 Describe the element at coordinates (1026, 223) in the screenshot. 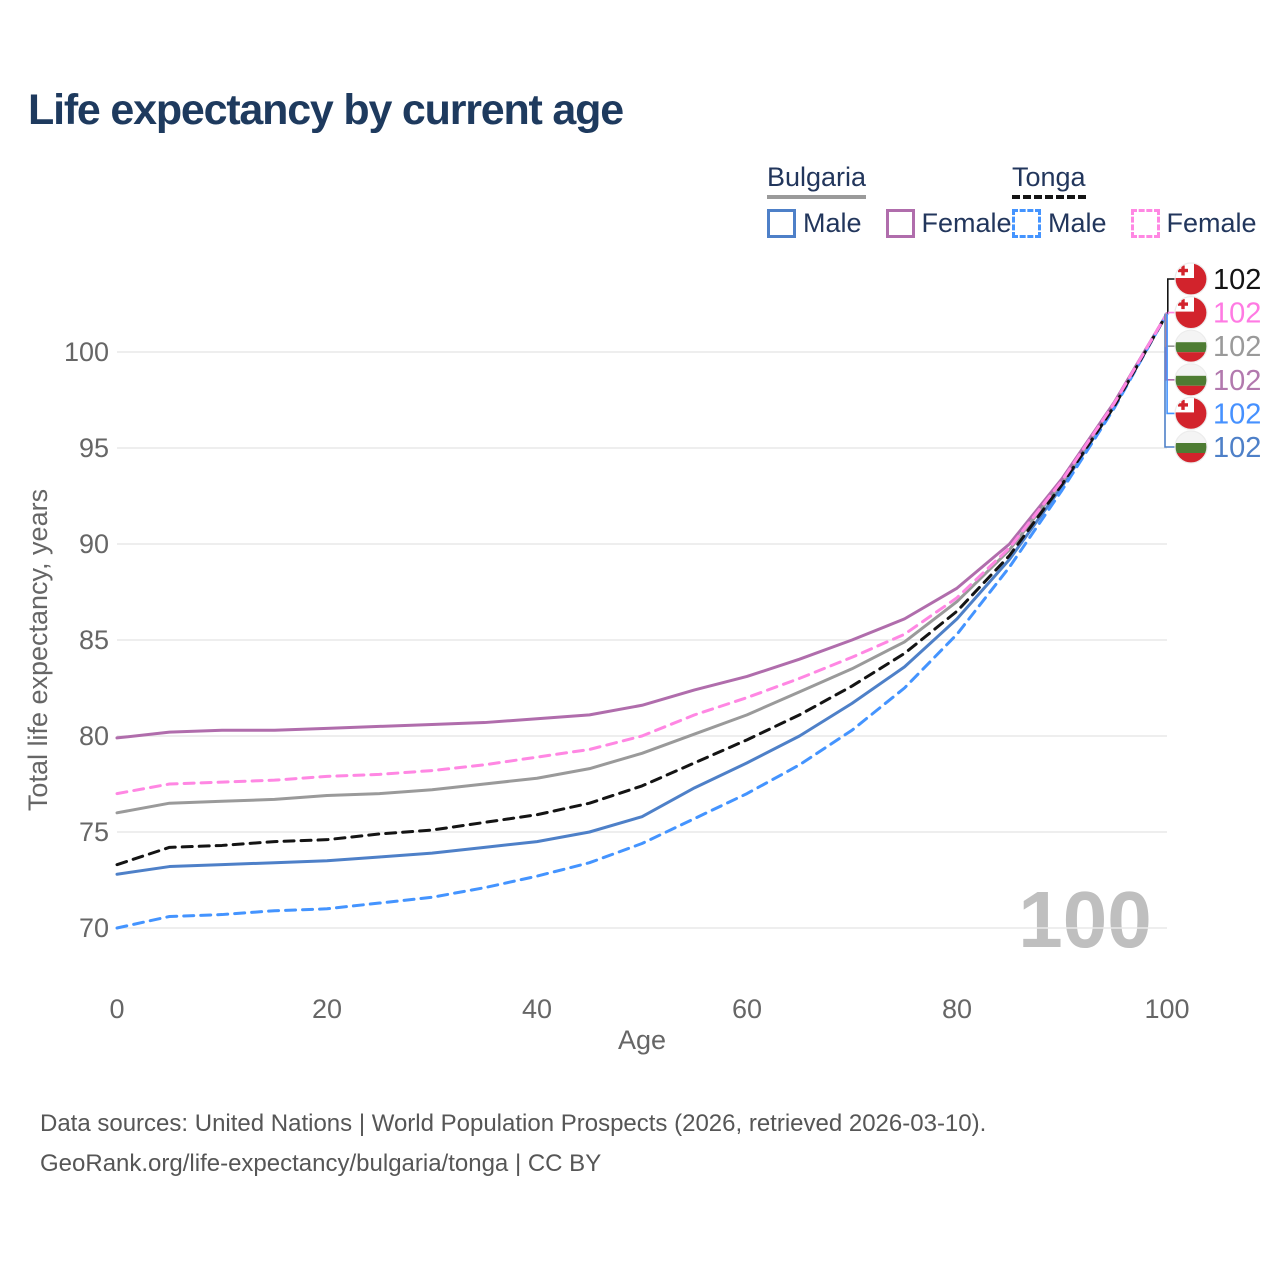

I see `tonga-male-swatch-icon` at that location.